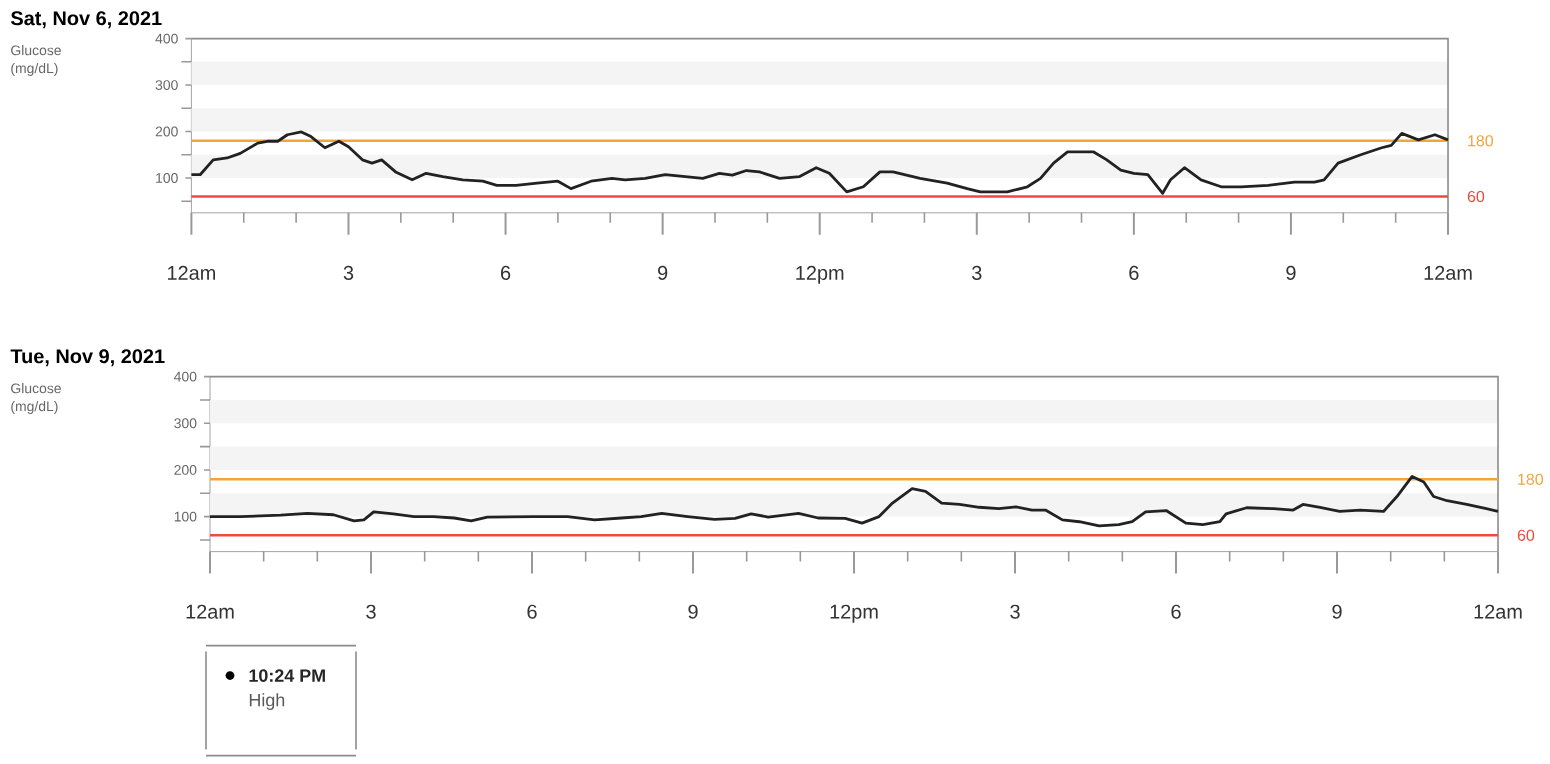  I want to click on text: High, so click(267, 701).